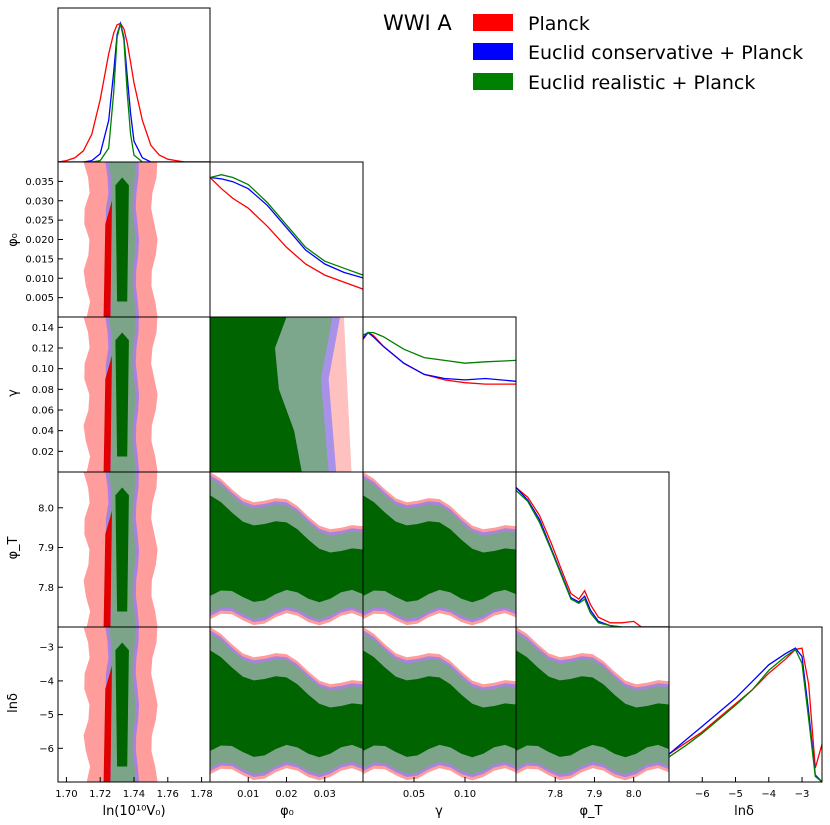 Image resolution: width=830 pixels, height=825 pixels. What do you see at coordinates (559, 24) in the screenshot?
I see `legend-label-planck: Planck` at bounding box center [559, 24].